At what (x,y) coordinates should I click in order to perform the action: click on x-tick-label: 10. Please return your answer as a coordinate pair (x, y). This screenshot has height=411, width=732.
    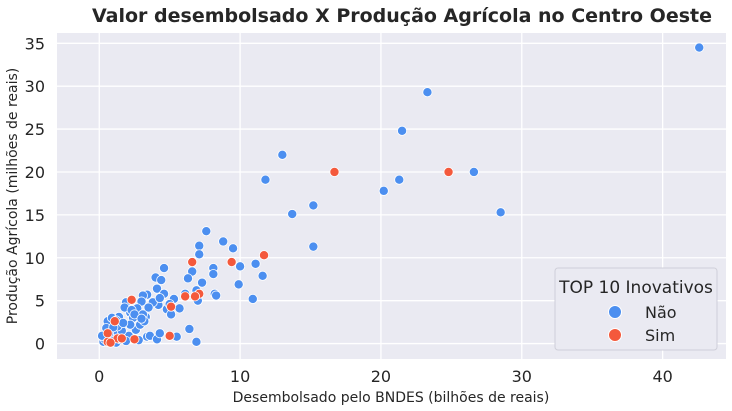
    Looking at the image, I should click on (240, 376).